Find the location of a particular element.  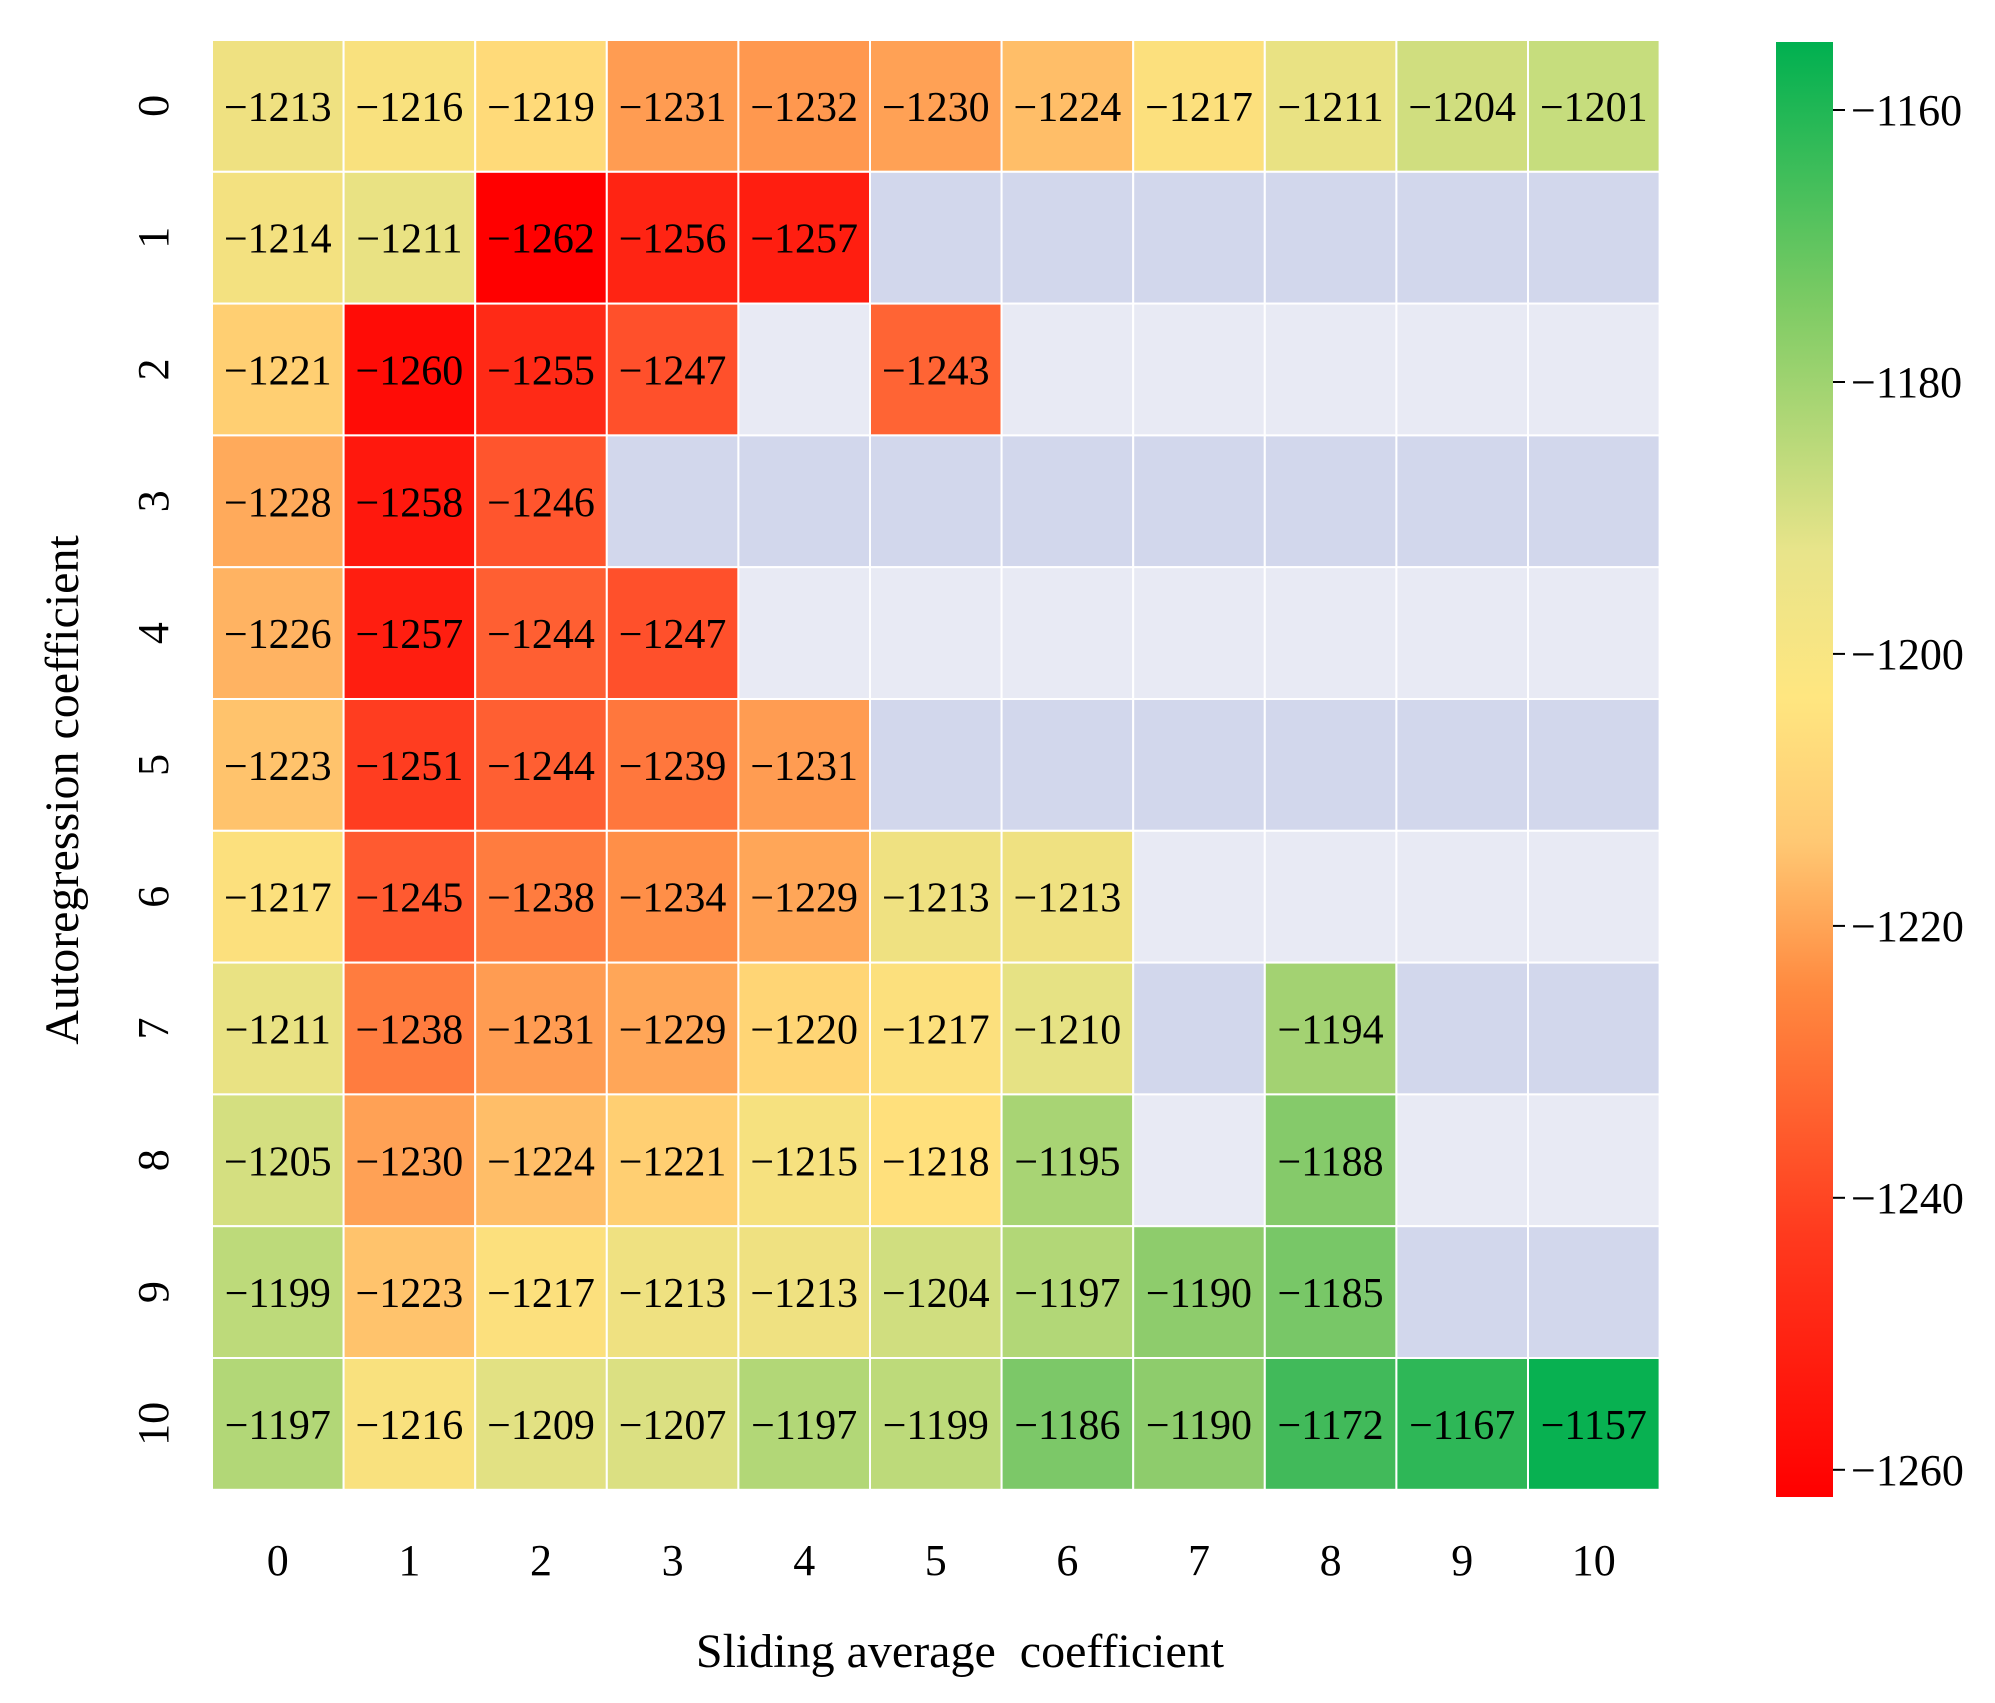

cell-value-label: −1224 is located at coordinates (541, 1162).